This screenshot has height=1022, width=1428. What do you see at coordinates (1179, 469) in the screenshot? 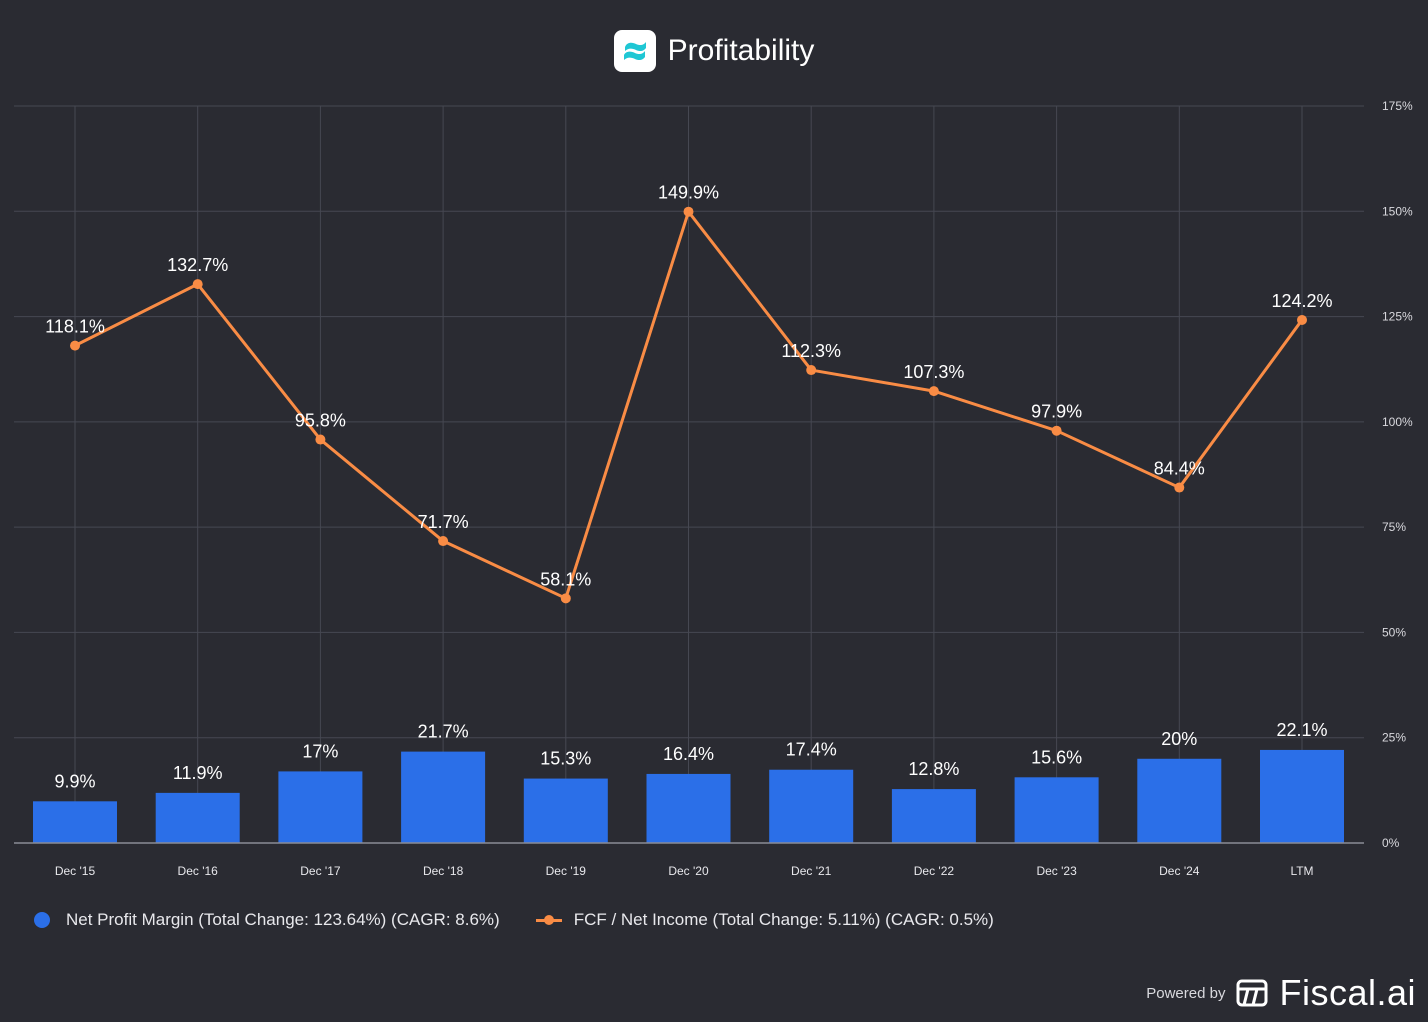
I see `line-data-label: 84.4%` at bounding box center [1179, 469].